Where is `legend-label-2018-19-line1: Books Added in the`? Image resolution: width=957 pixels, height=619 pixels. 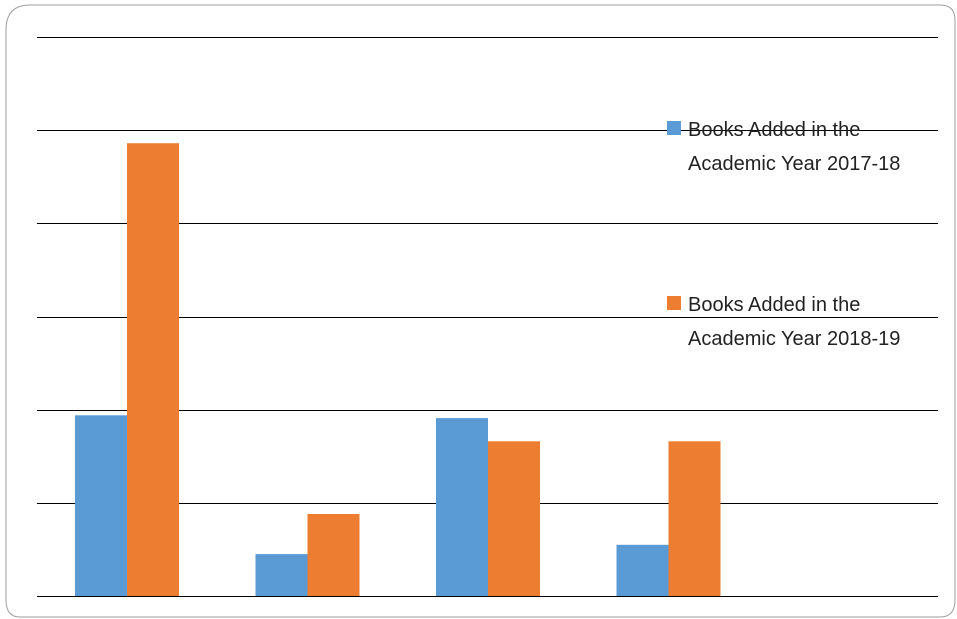
legend-label-2018-19-line1: Books Added in the is located at coordinates (774, 305).